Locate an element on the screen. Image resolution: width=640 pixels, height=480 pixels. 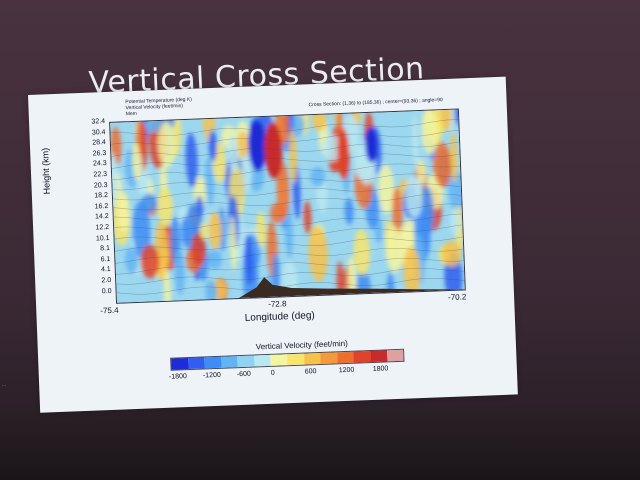
colorbar-title: Vertical Velocity (feet/min) is located at coordinates (301, 345).